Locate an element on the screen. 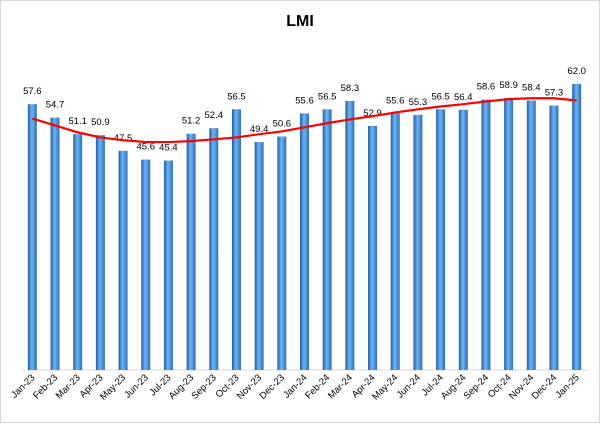 This screenshot has width=600, height=428. chart-title: LMI is located at coordinates (300, 21).